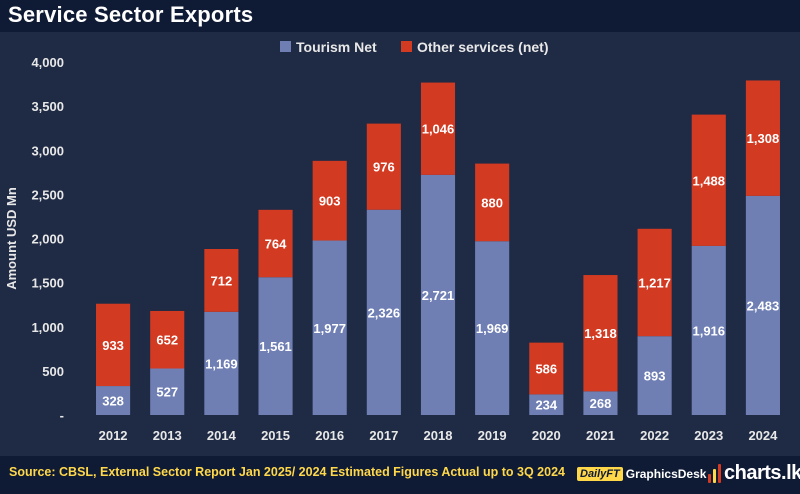 This screenshot has height=494, width=800. I want to click on bar-other-2018, so click(438, 128).